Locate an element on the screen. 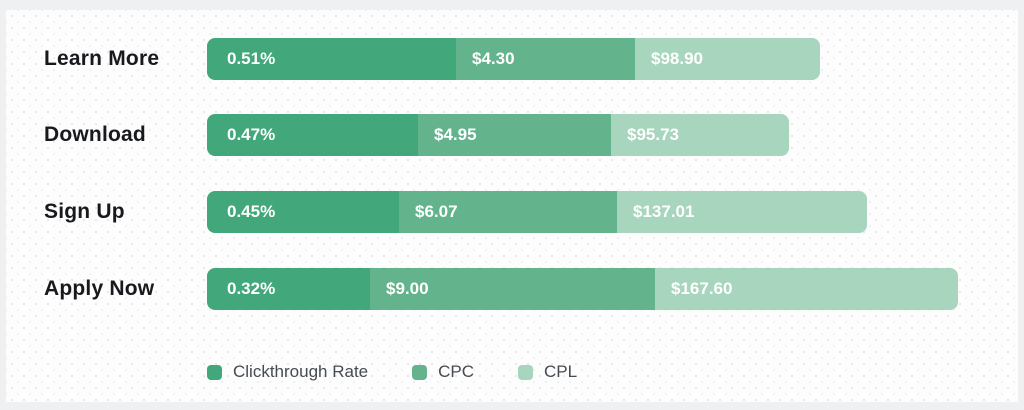  category-label: Apply Now is located at coordinates (99, 288).